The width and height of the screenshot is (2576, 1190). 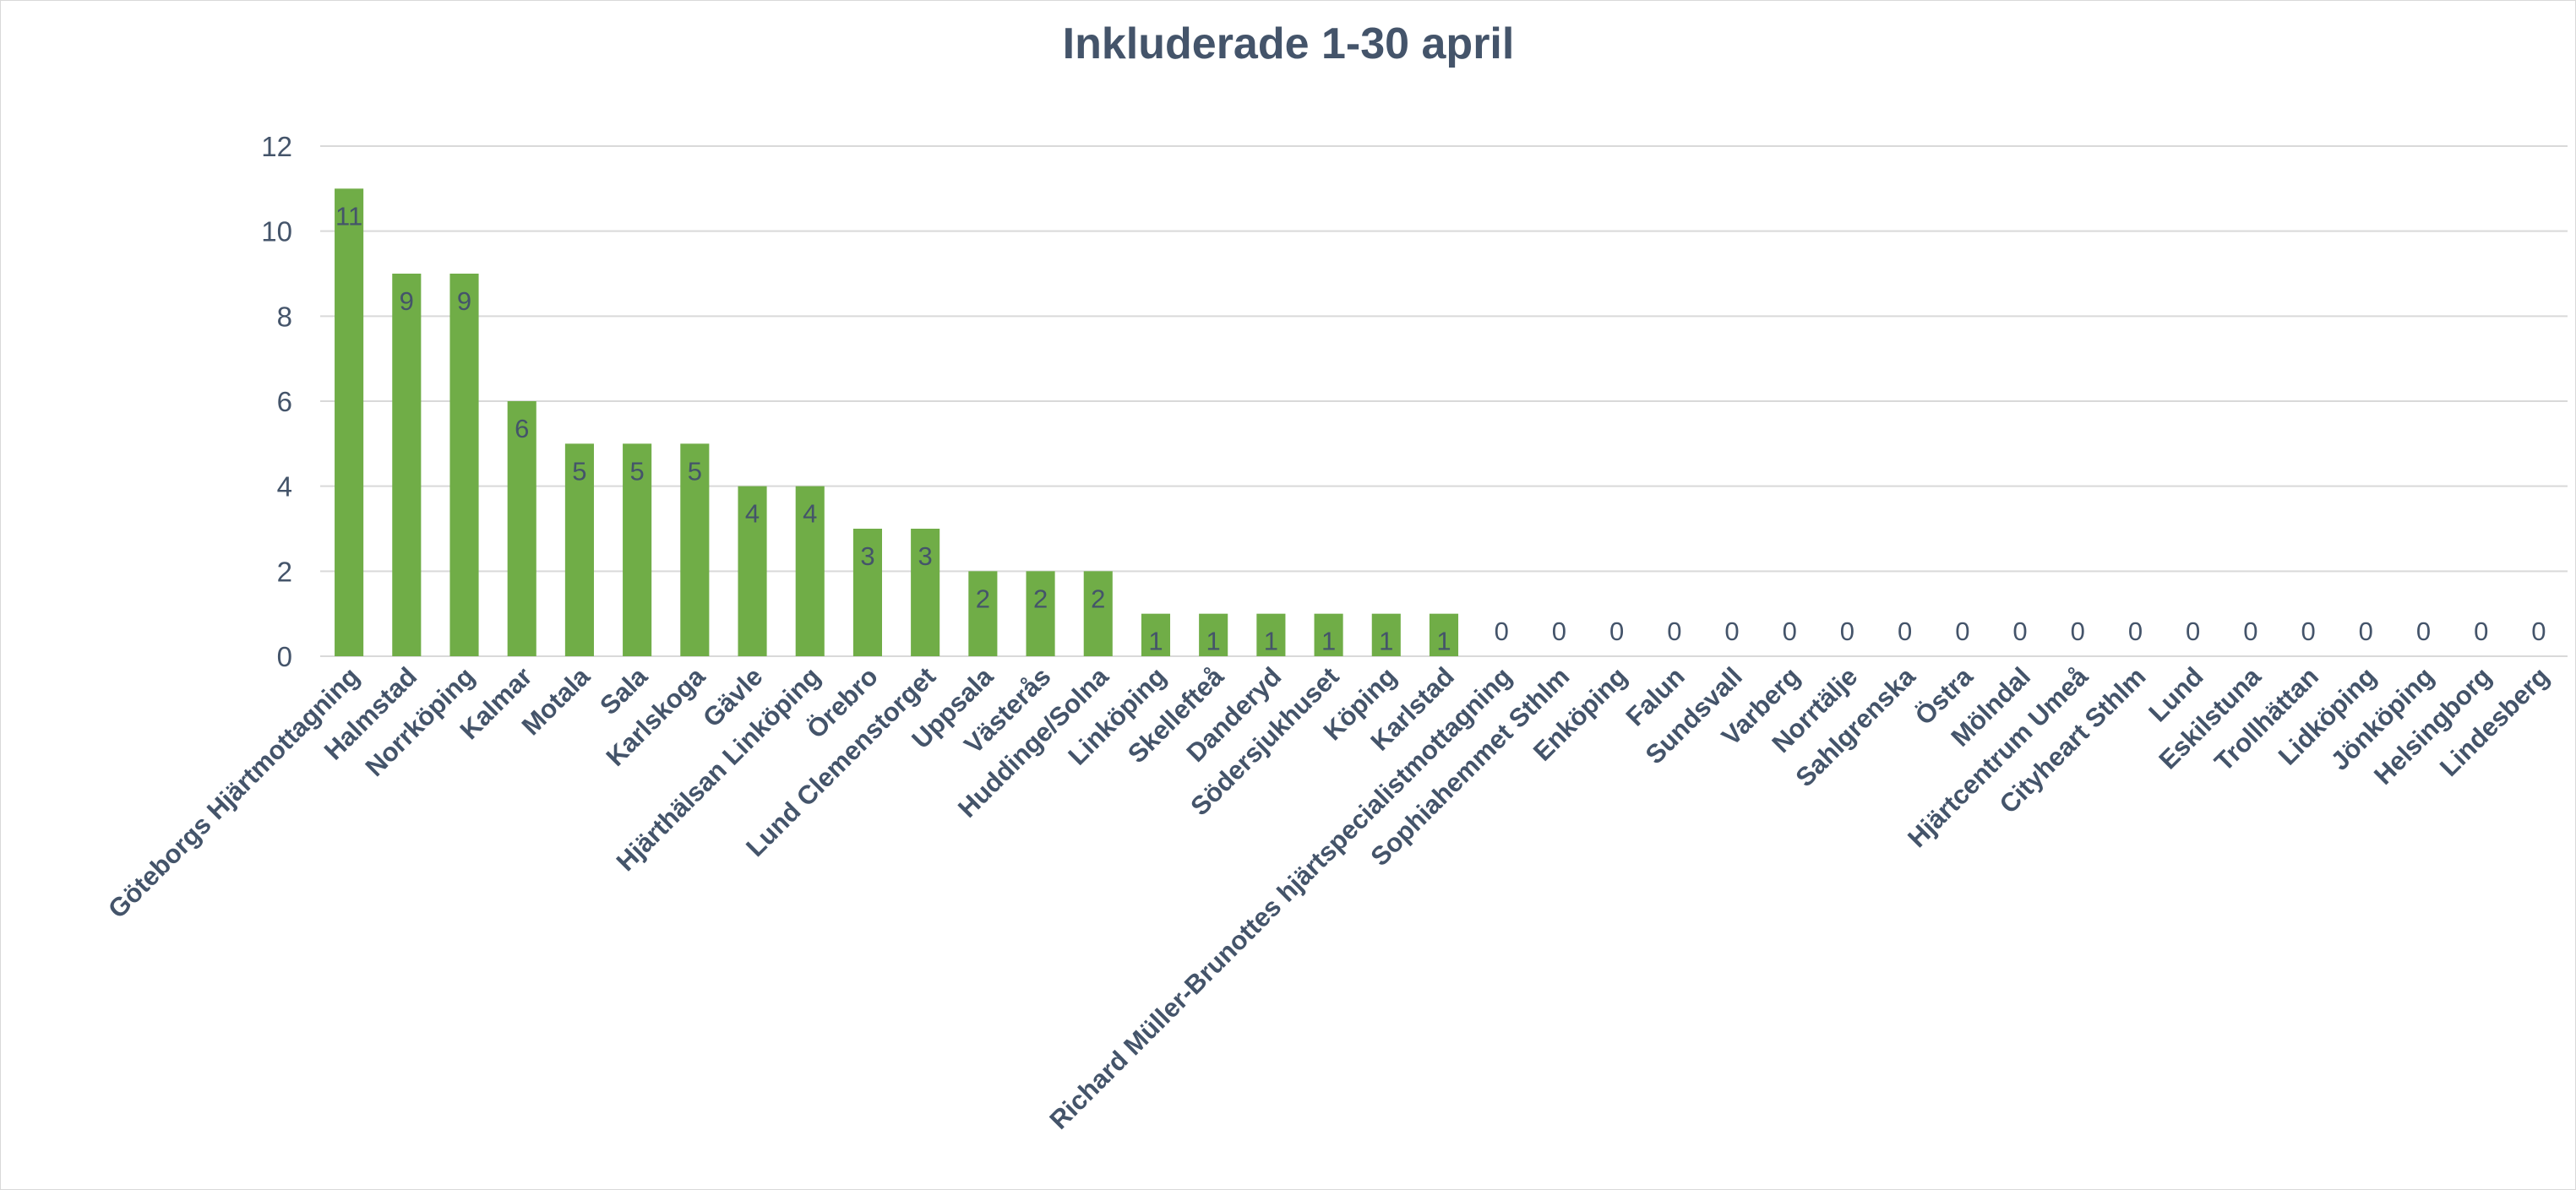 What do you see at coordinates (284, 316) in the screenshot?
I see `y-tick-label: 8` at bounding box center [284, 316].